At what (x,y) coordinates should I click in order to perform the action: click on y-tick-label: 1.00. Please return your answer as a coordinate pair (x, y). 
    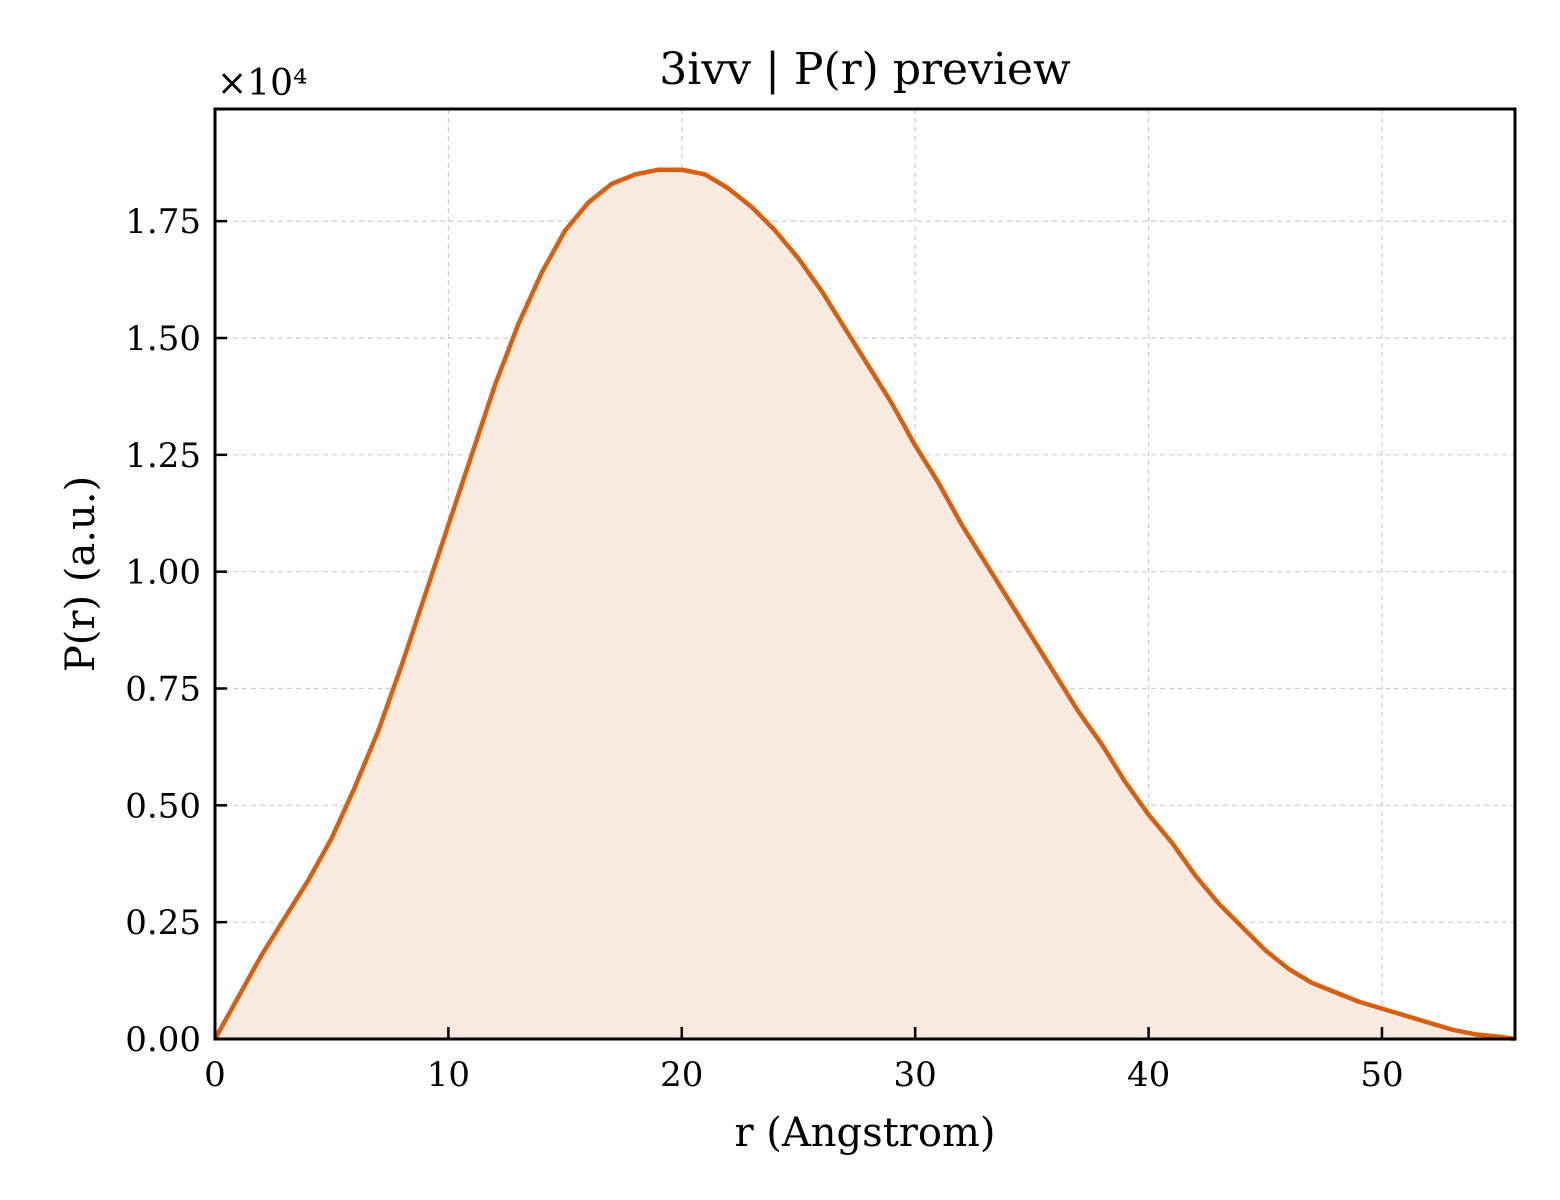
    Looking at the image, I should click on (163, 573).